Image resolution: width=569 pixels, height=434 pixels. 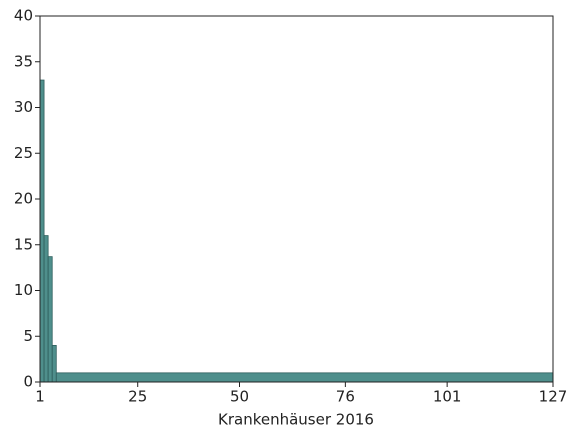 I want to click on y-tick-label: 25, so click(x=23, y=153).